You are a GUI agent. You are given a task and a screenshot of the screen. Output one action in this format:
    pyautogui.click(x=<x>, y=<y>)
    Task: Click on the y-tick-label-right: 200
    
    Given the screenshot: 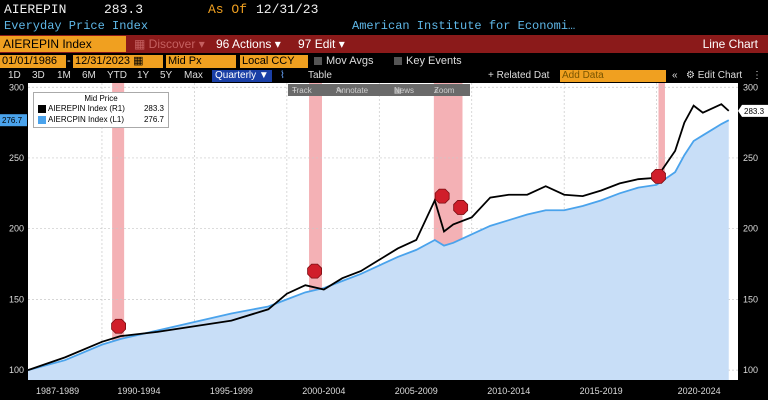 What is the action you would take?
    pyautogui.click(x=750, y=229)
    